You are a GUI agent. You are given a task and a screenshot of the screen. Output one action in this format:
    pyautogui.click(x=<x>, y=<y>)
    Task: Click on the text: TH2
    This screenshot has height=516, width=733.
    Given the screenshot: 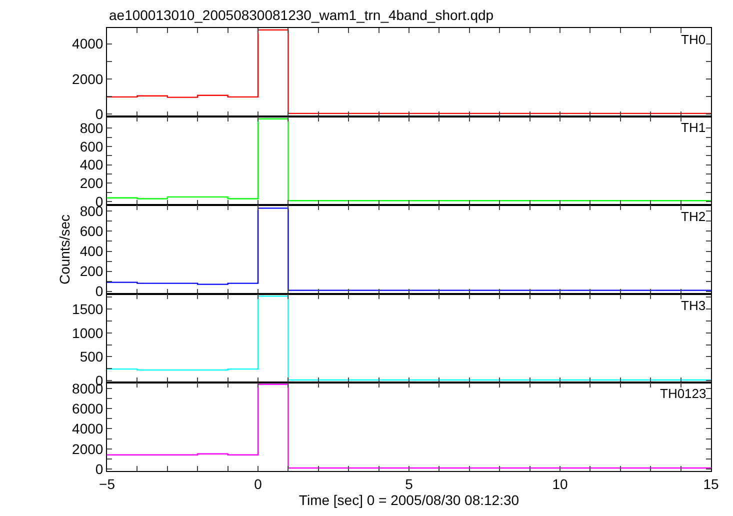 What is the action you would take?
    pyautogui.click(x=693, y=216)
    